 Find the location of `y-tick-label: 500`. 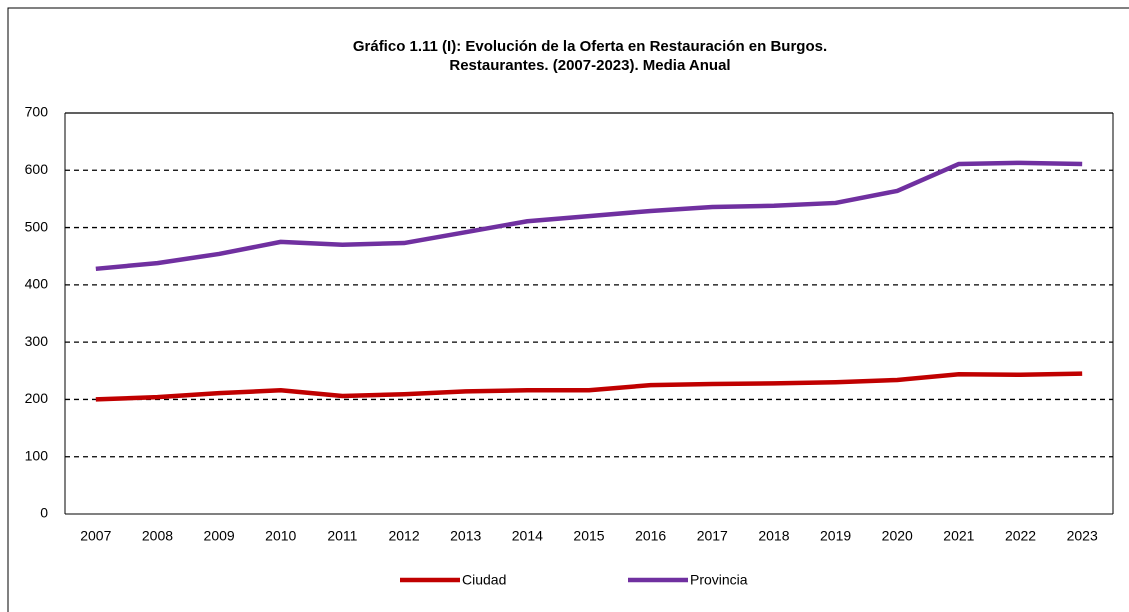

y-tick-label: 500 is located at coordinates (37, 226).